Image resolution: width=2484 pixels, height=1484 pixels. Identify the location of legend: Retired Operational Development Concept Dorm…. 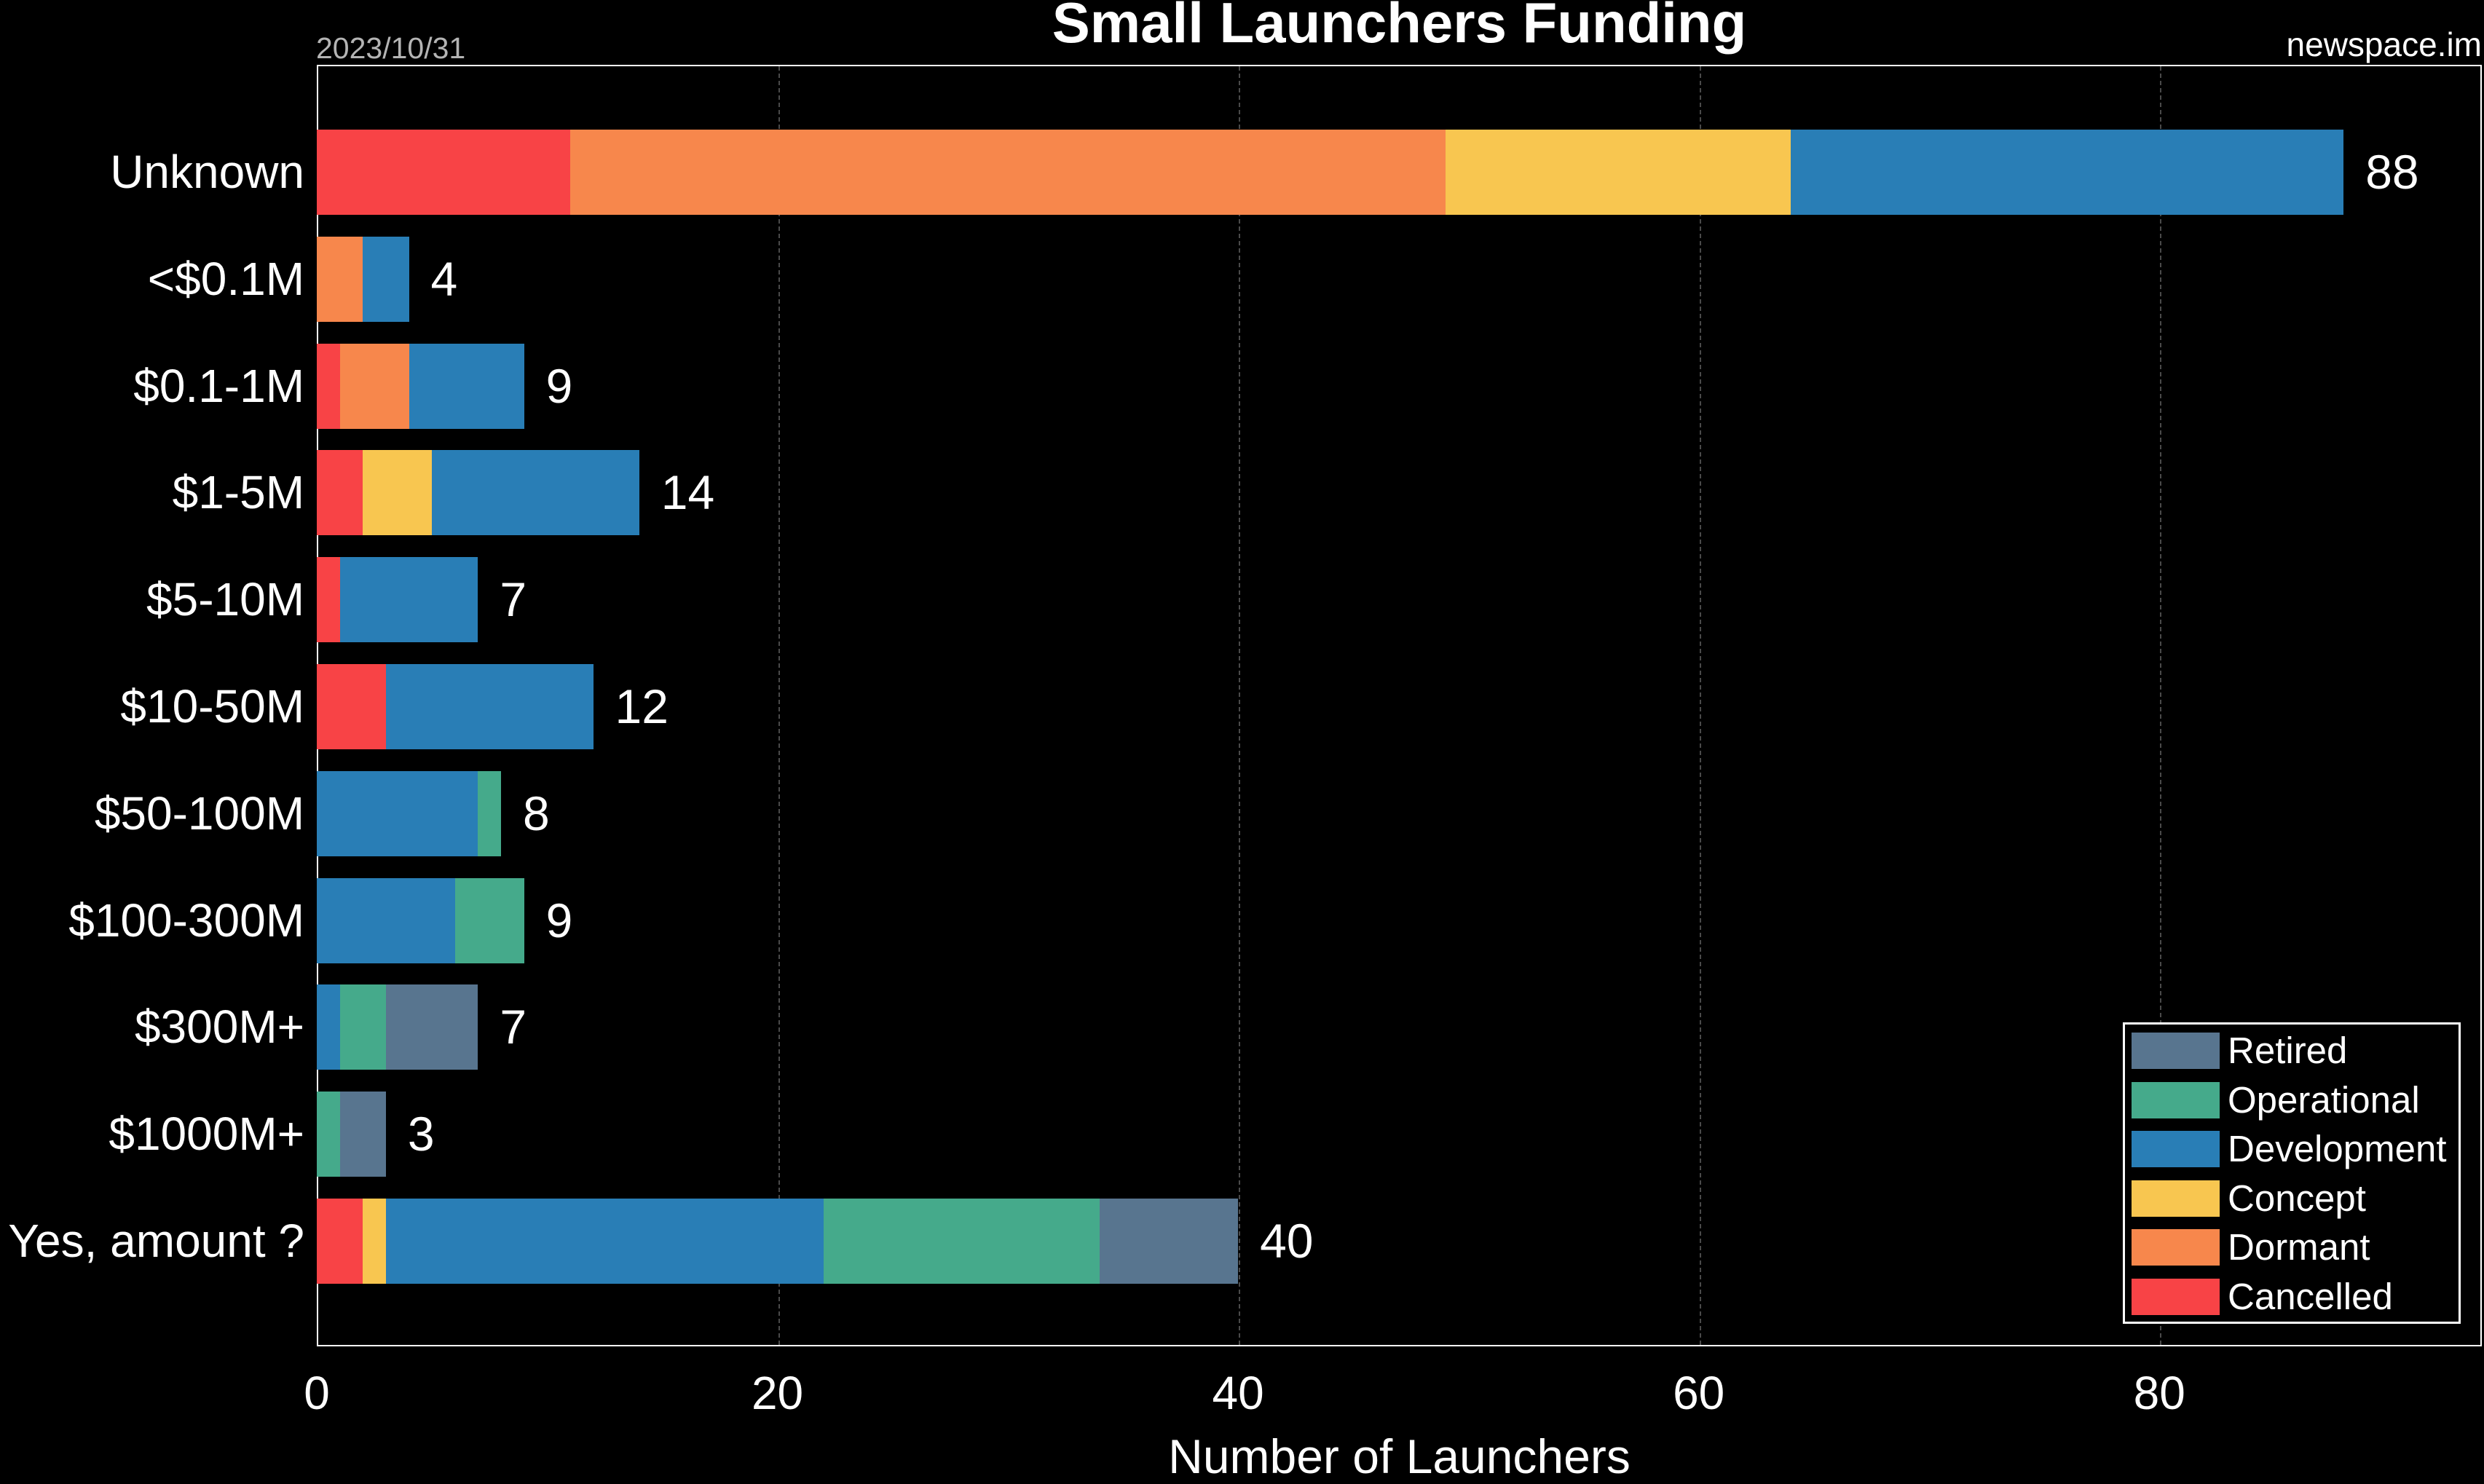
(2292, 1173).